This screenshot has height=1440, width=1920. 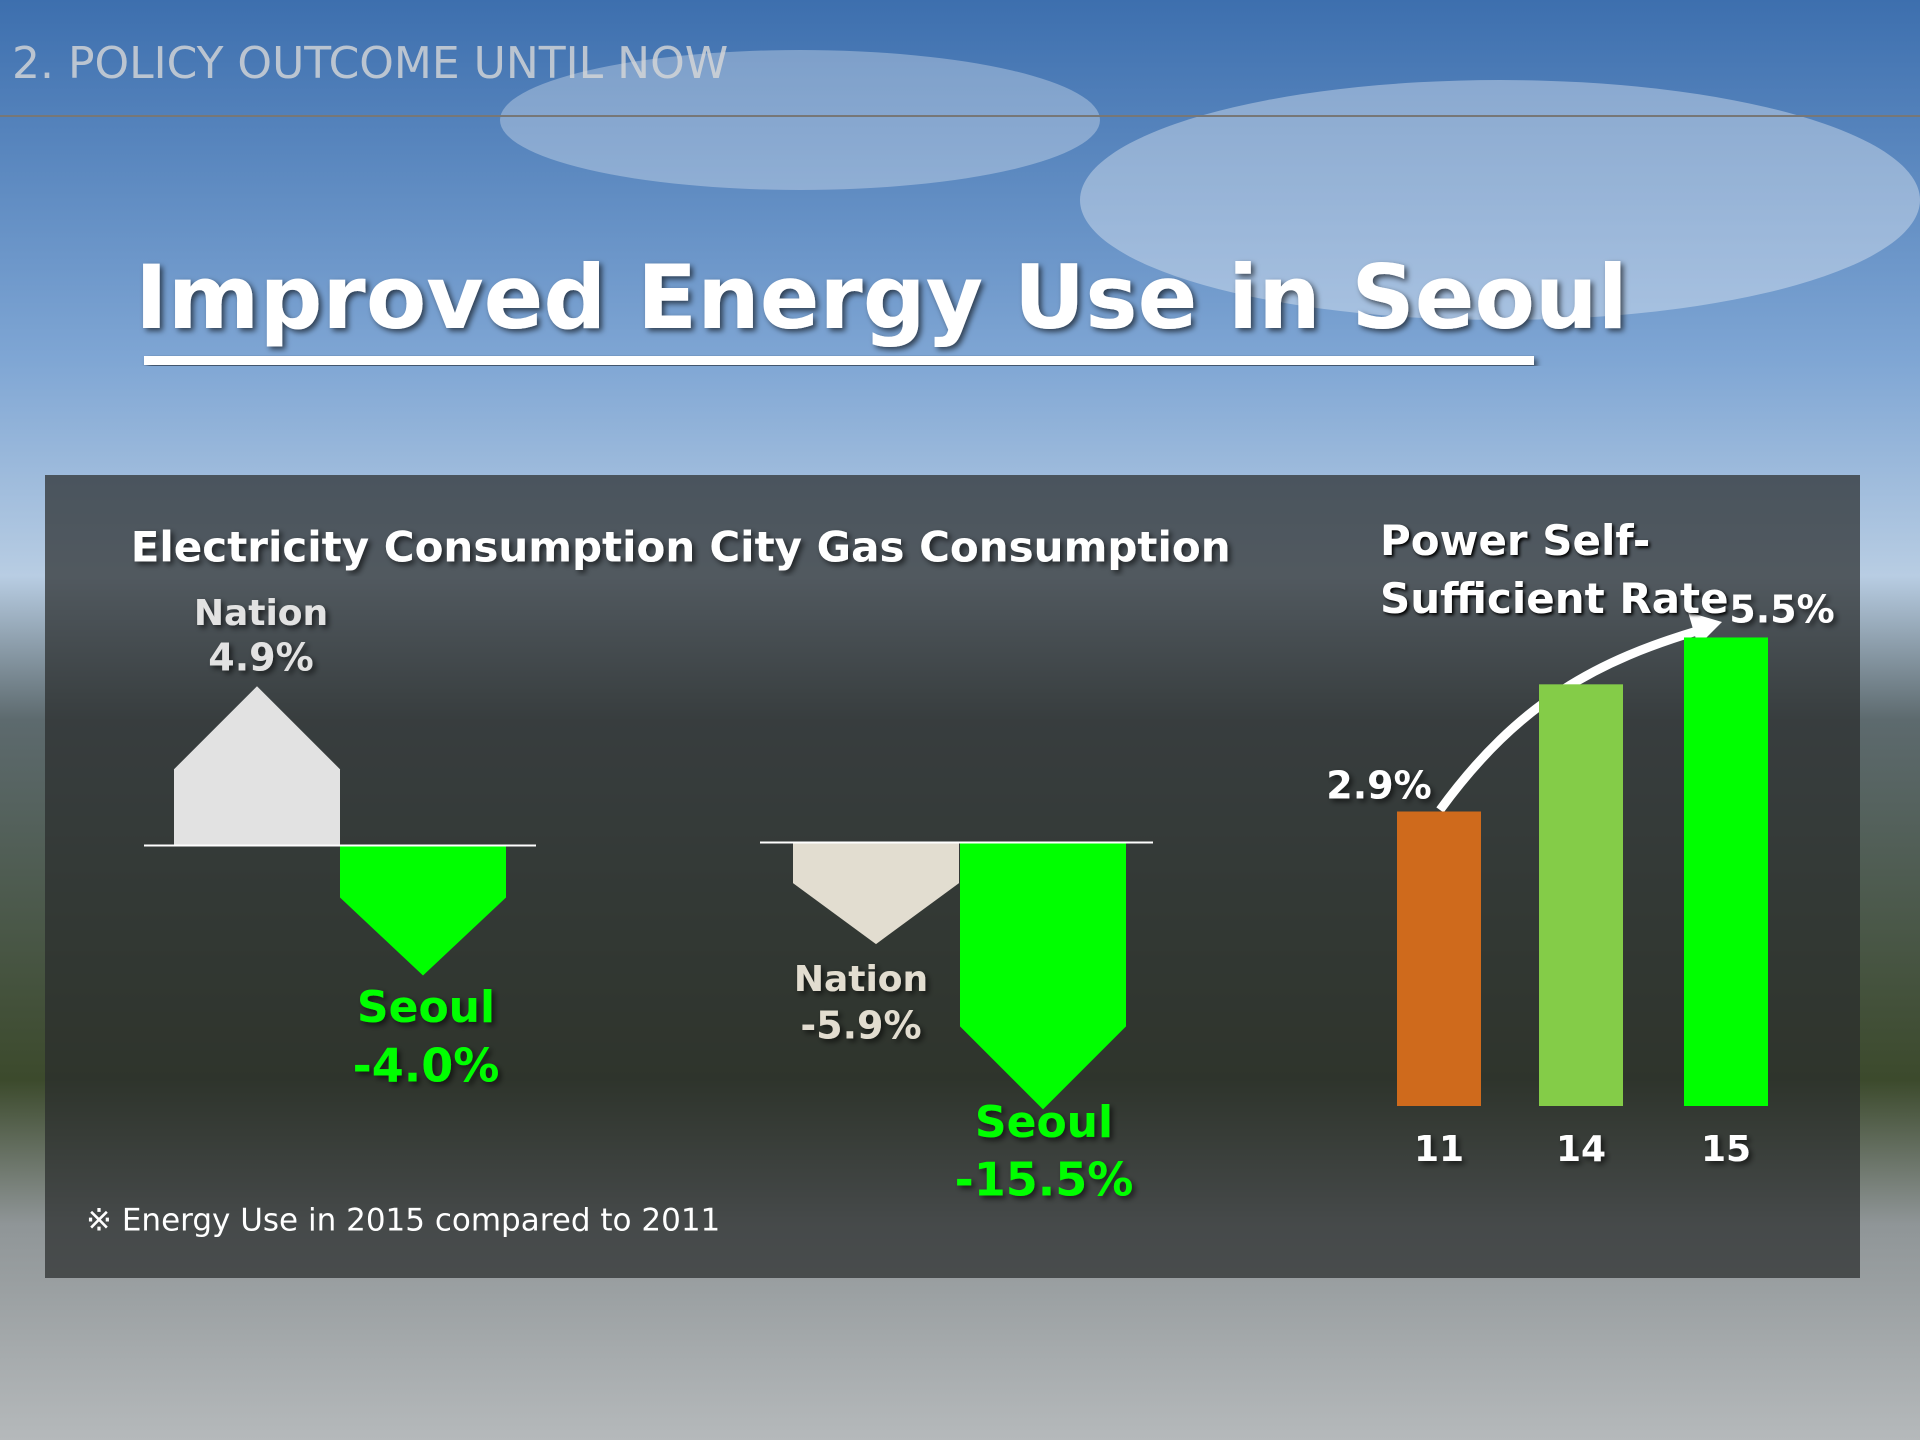 What do you see at coordinates (260, 658) in the screenshot?
I see `value-label: 4.9%` at bounding box center [260, 658].